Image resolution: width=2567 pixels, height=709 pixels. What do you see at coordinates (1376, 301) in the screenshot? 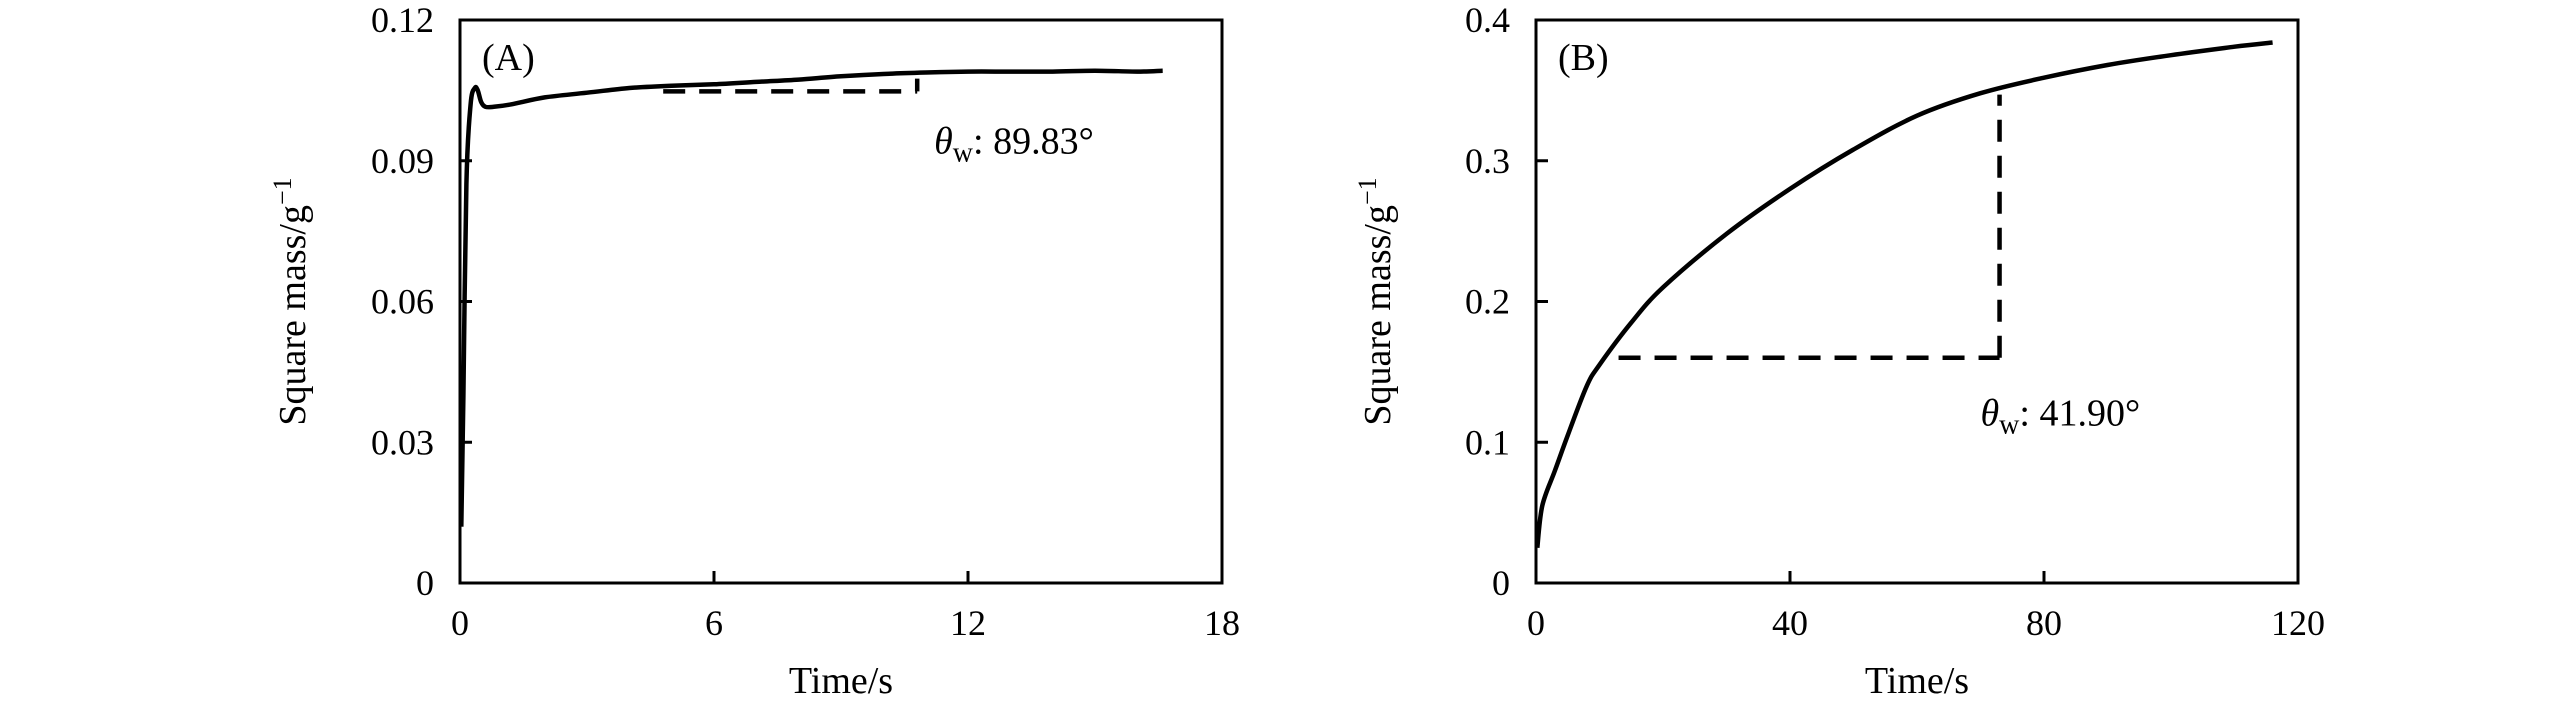
I see `y-axis-title-b: Square mass/g−1` at bounding box center [1376, 301].